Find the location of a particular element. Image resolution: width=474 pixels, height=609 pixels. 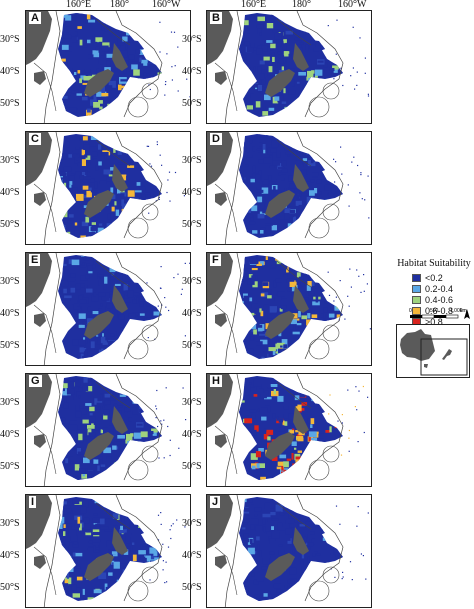

map-panel-b: B is located at coordinates (289, 67).